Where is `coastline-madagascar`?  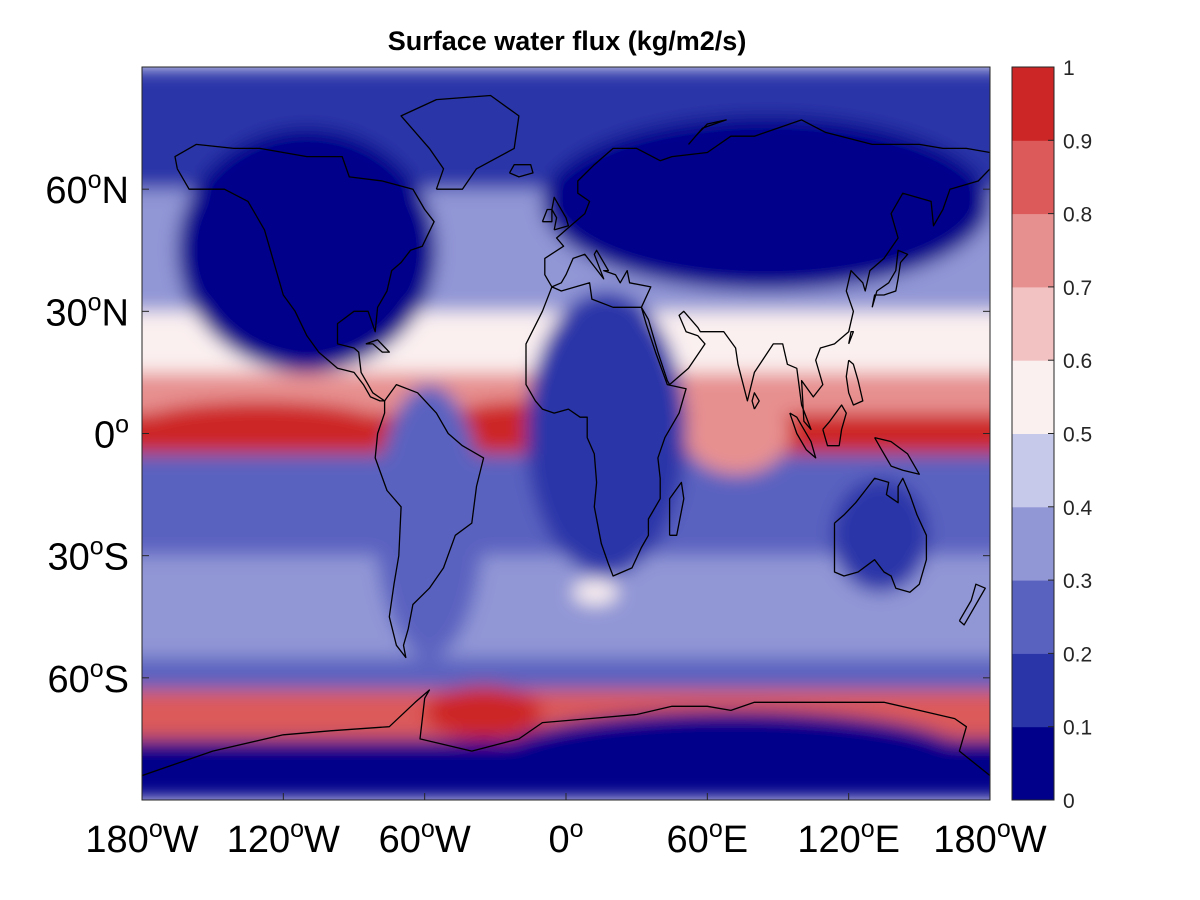 coastline-madagascar is located at coordinates (676, 508).